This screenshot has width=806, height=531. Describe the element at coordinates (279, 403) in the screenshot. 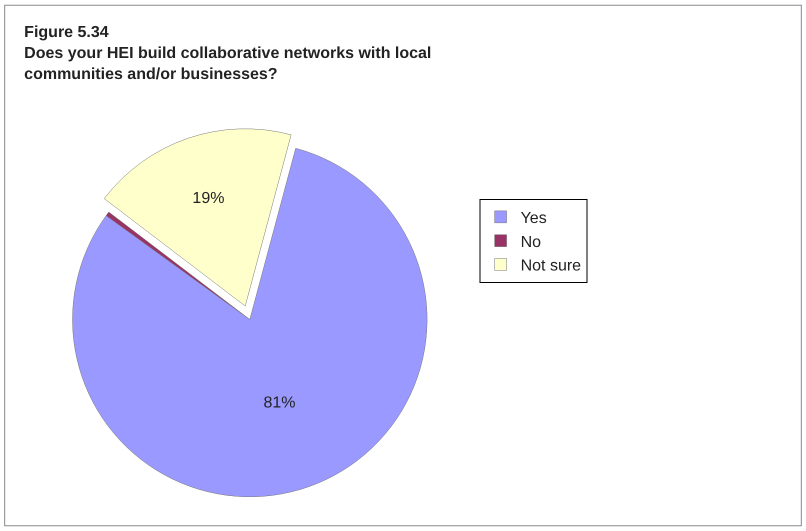

I see `data-label: 81%` at that location.